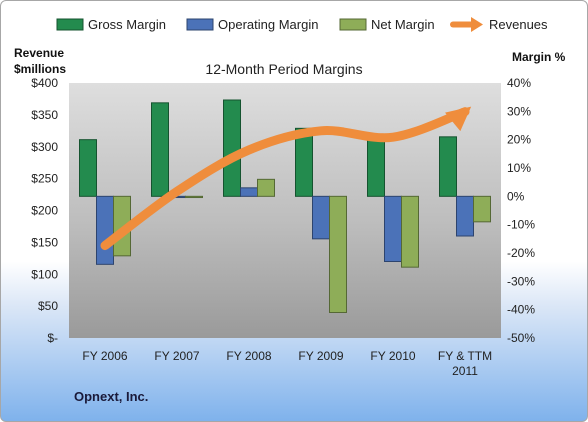  What do you see at coordinates (127, 24) in the screenshot?
I see `legend-label: Gross Margin` at bounding box center [127, 24].